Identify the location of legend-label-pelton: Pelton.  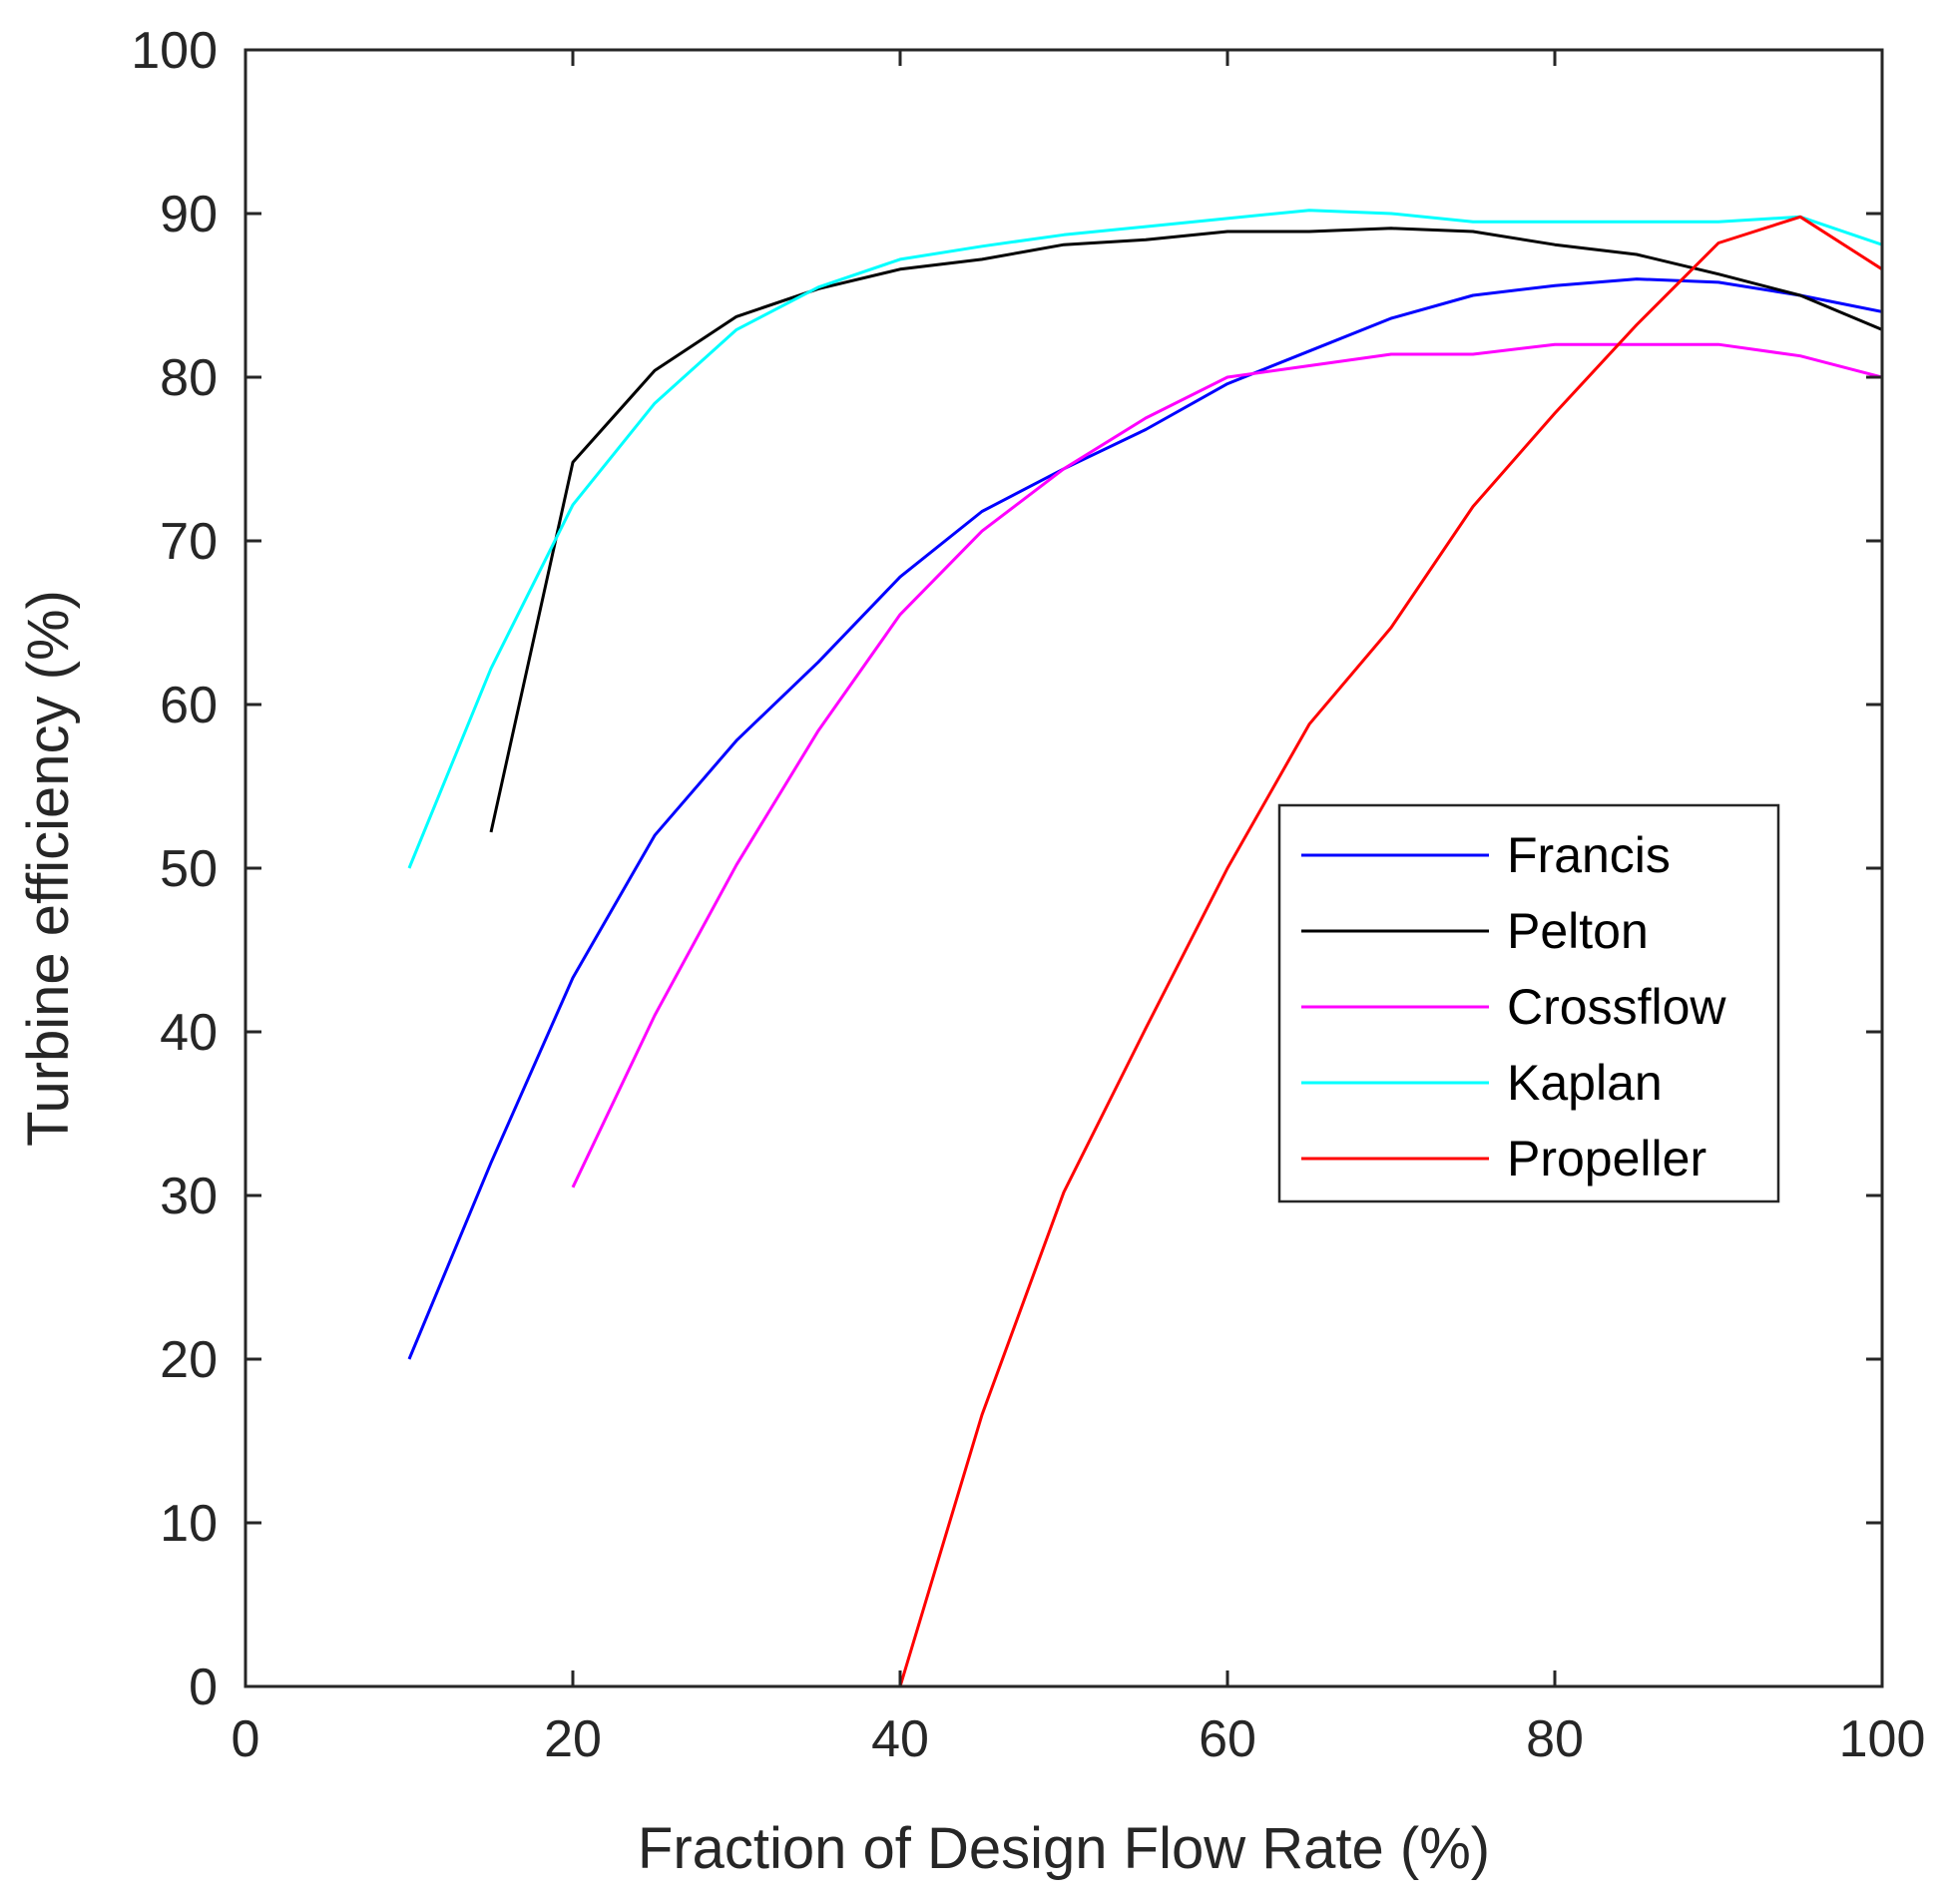
(1578, 931).